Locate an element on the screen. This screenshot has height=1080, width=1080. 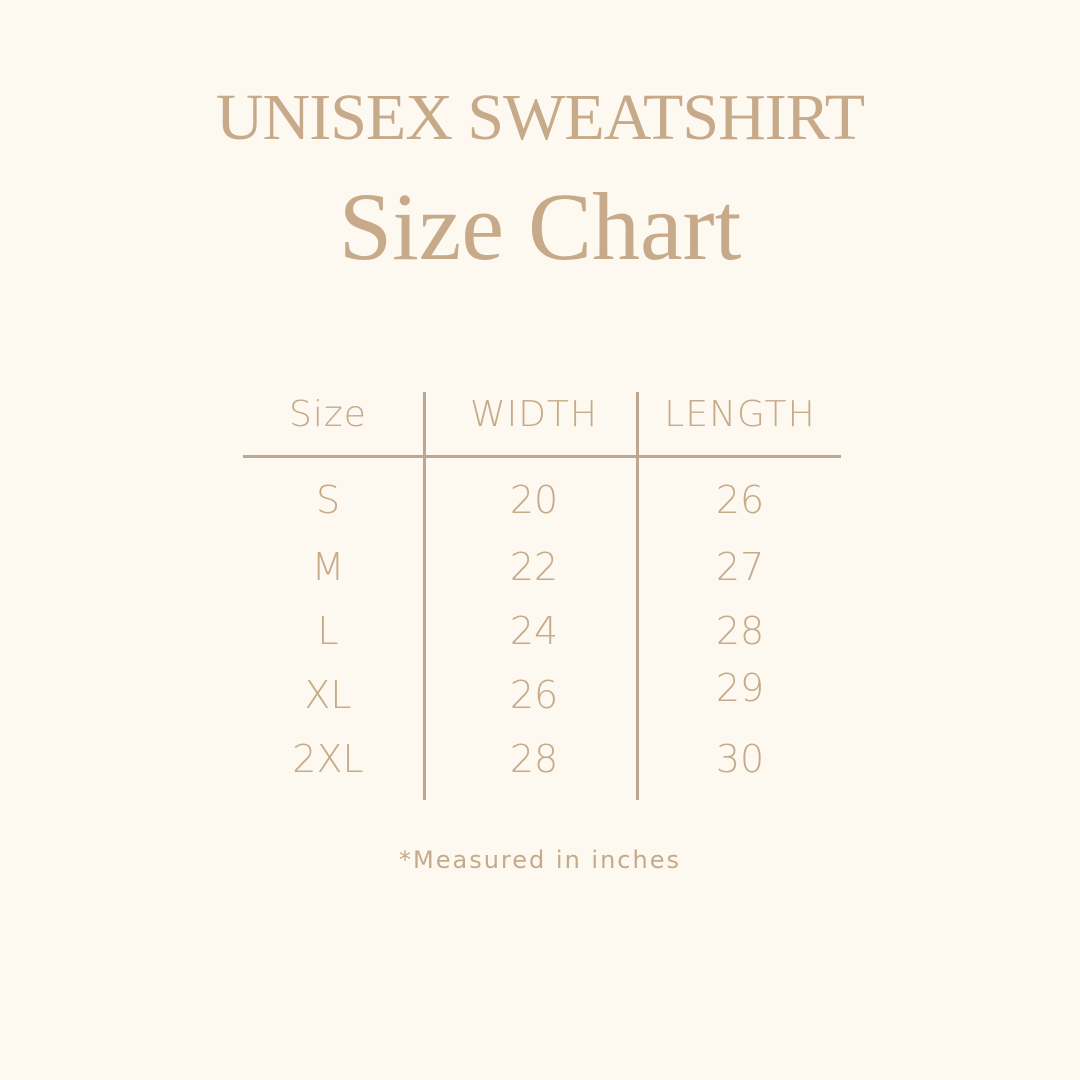
cell-width: 24 is located at coordinates (534, 631).